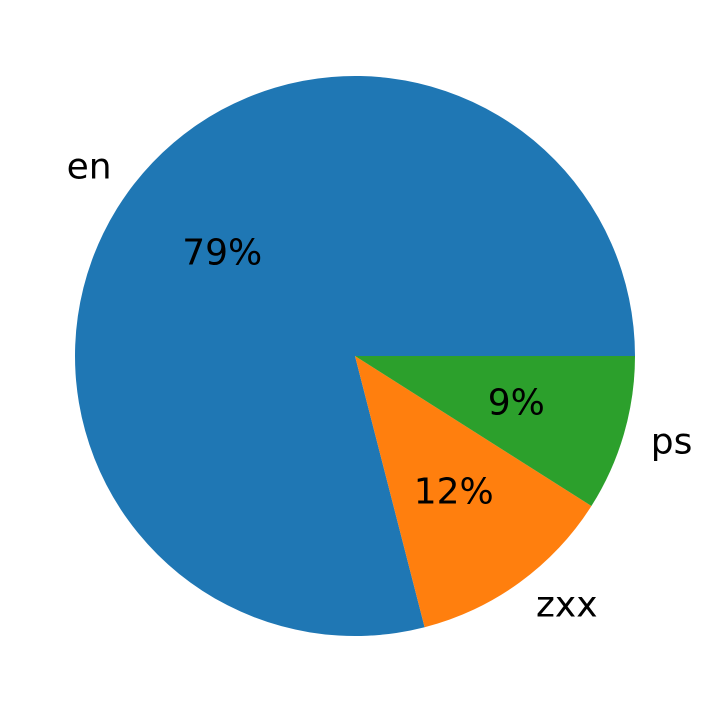 This screenshot has height=713, width=712. Describe the element at coordinates (495, 431) in the screenshot. I see `pie-slice-ps` at that location.